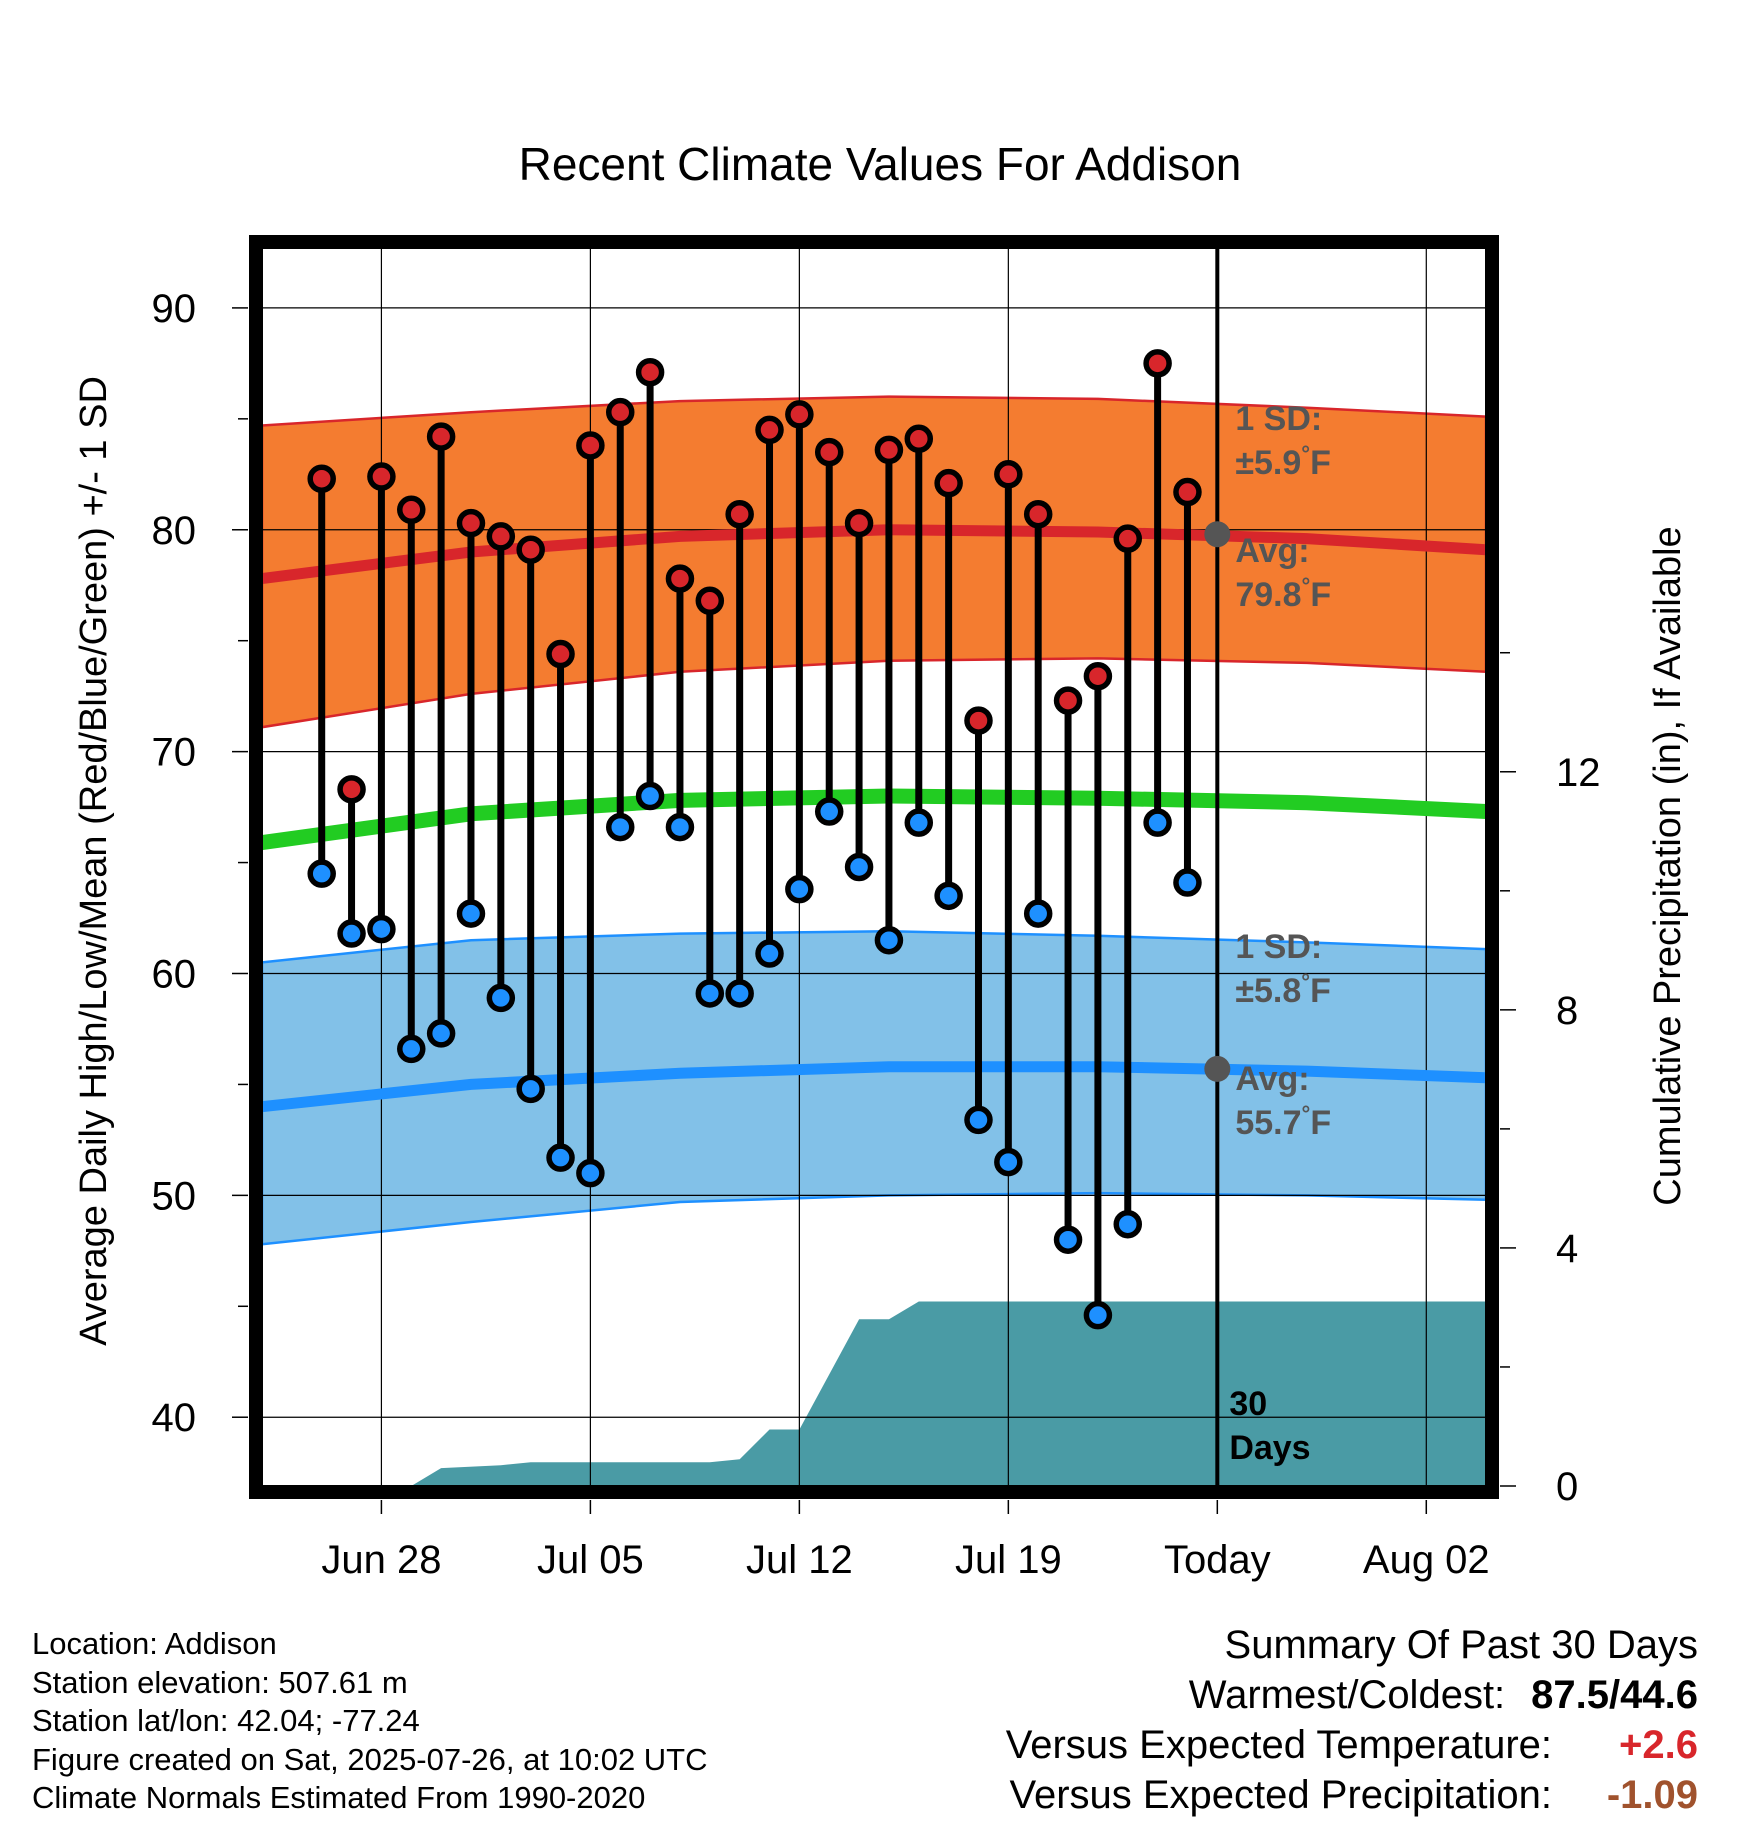 The image size is (1748, 1828). Describe the element at coordinates (1269, 1448) in the screenshot. I see `days-label-text: Days` at that location.